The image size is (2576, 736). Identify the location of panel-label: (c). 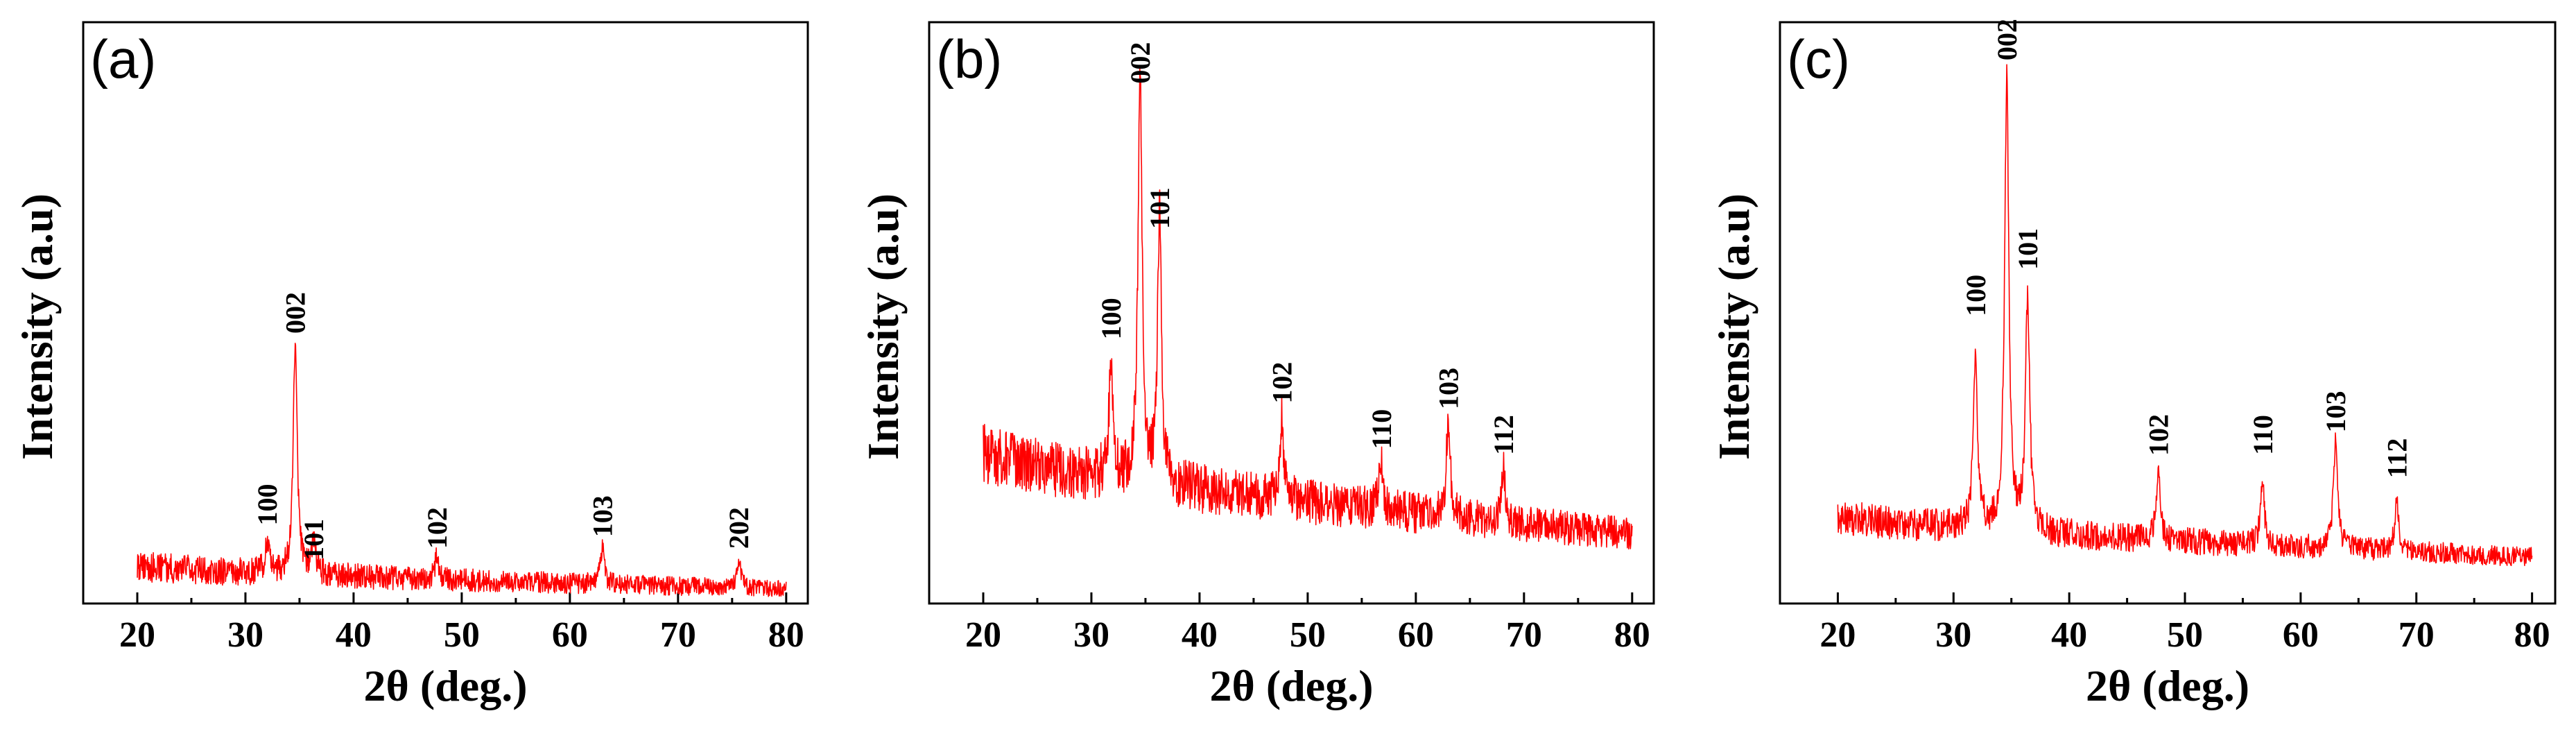
(1818, 58).